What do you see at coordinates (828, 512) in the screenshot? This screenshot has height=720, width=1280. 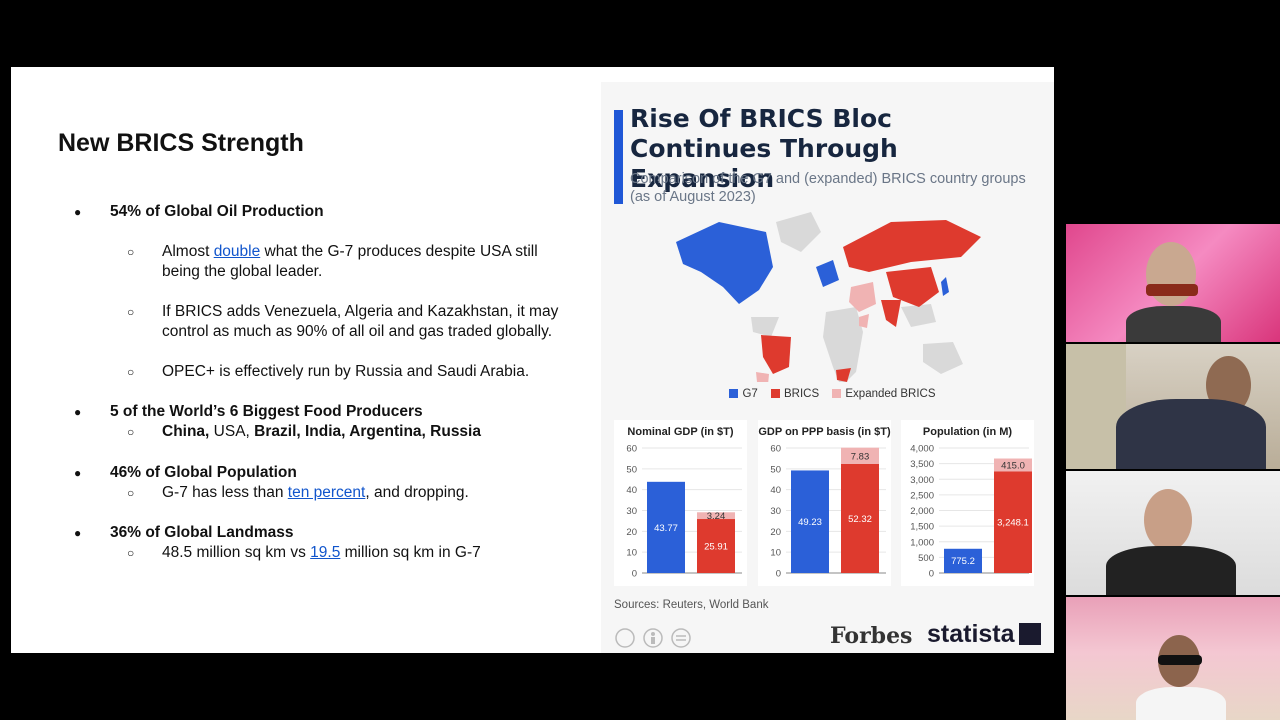 I see `chart-svg: 0 10 20 30 40 50 60 49.23 52.32 7.83` at bounding box center [828, 512].